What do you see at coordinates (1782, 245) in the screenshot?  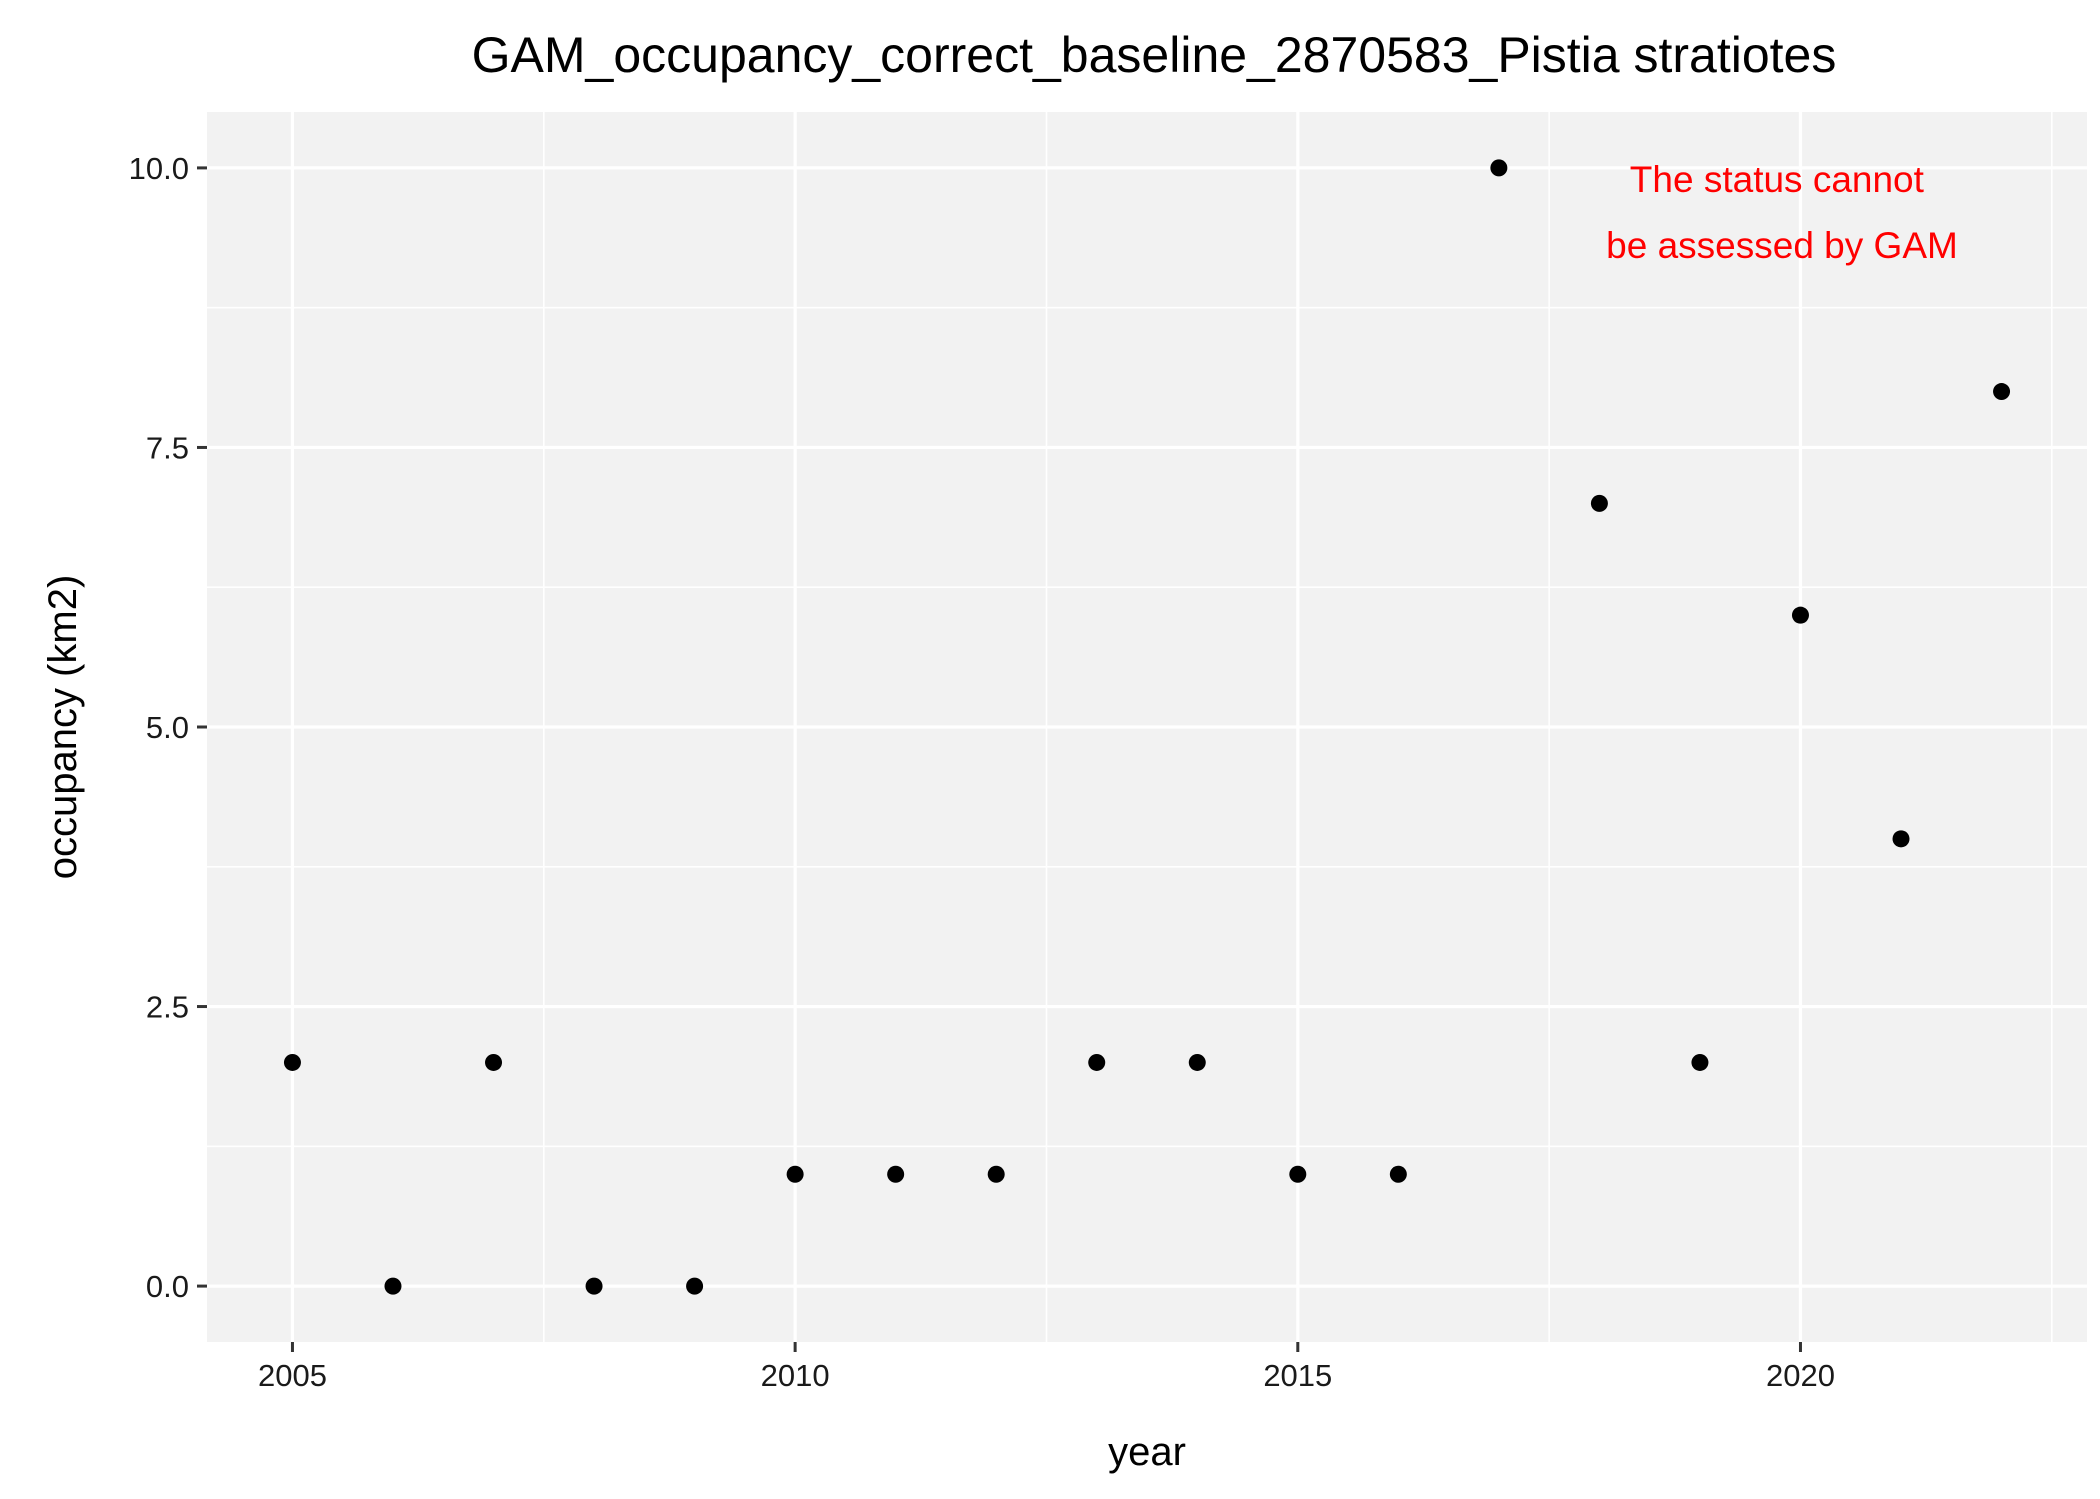 I see `annotation-line-2: be assessed by GAM` at bounding box center [1782, 245].